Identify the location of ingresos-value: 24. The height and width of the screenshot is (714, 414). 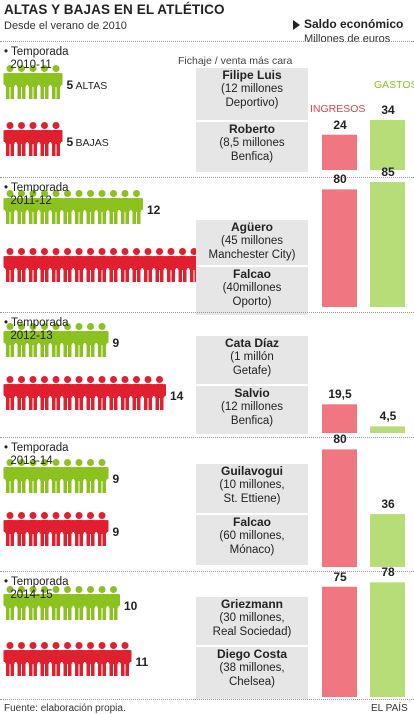
(340, 124).